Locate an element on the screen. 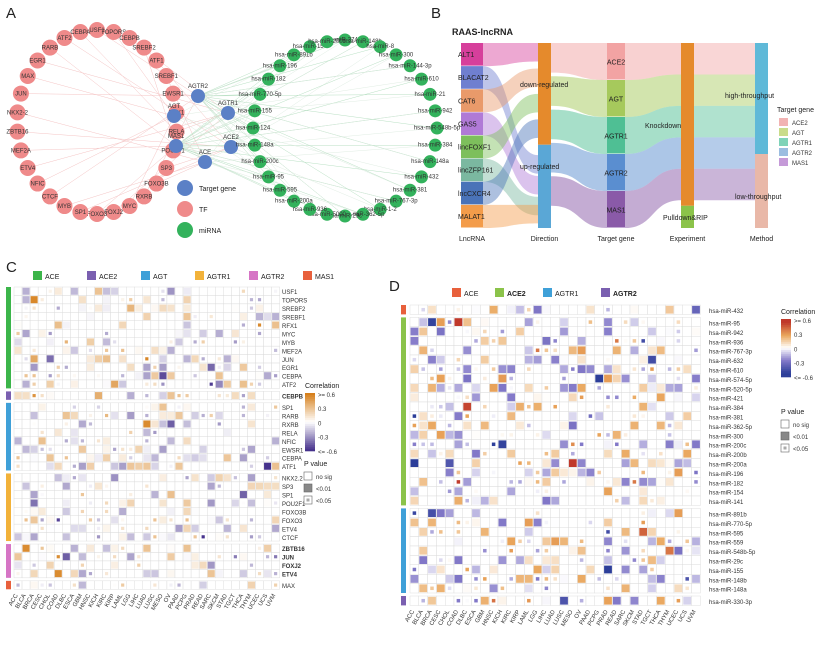  colorbar-tick: -0.3 is located at coordinates (799, 365).